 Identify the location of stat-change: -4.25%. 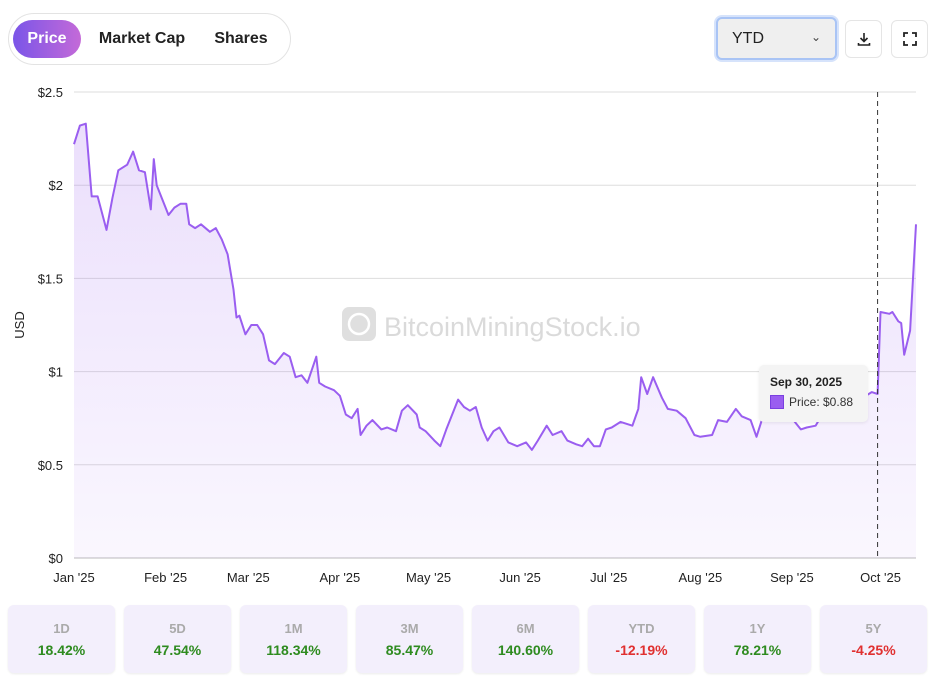
(873, 649).